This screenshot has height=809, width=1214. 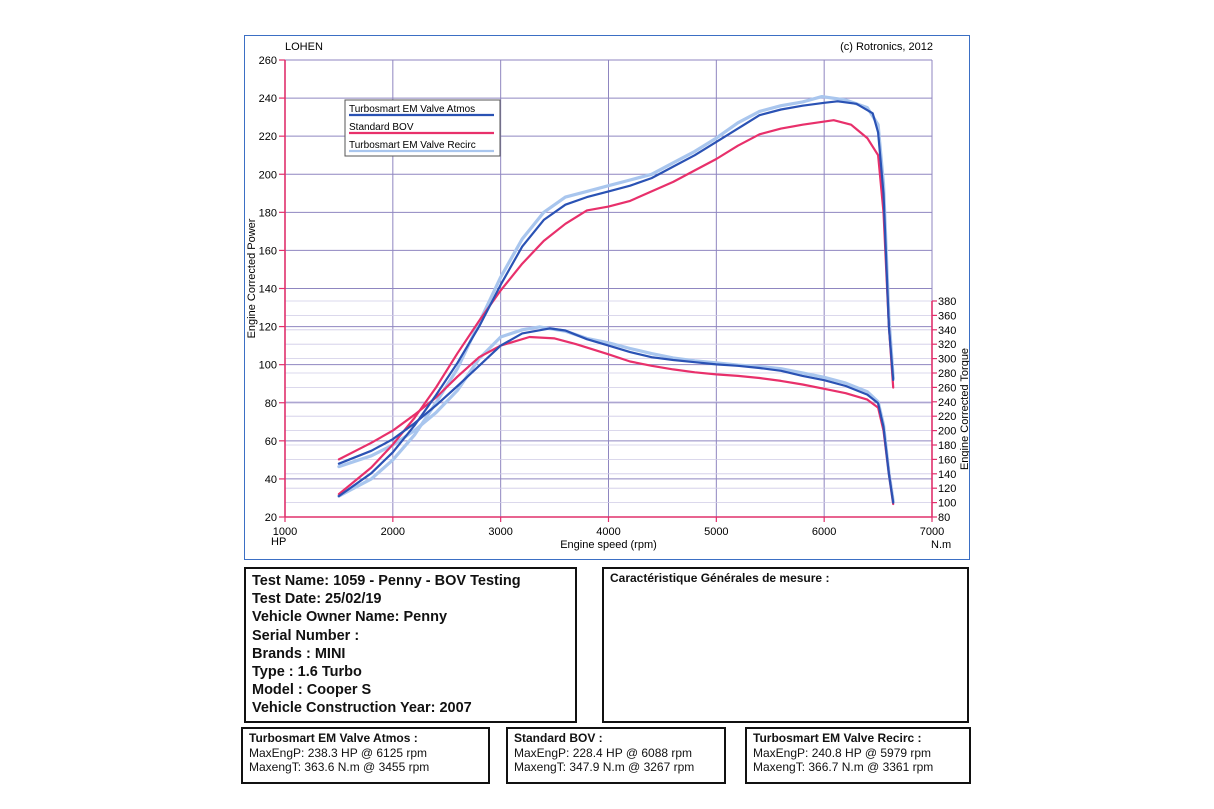 What do you see at coordinates (947, 302) in the screenshot?
I see `y-tick-label-torque: 380` at bounding box center [947, 302].